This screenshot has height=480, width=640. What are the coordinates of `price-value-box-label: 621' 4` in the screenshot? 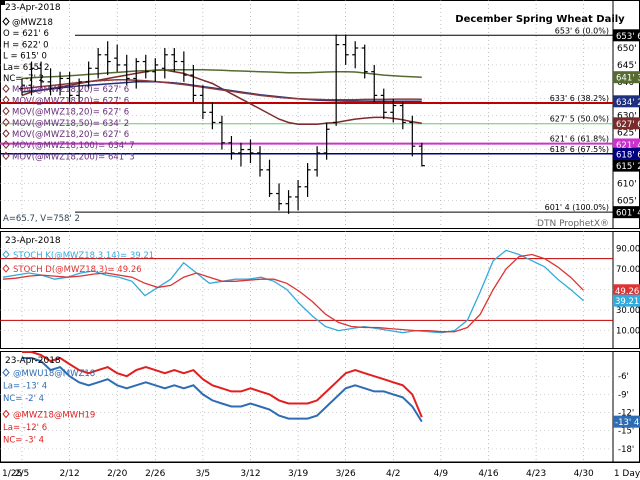 It's located at (628, 146).